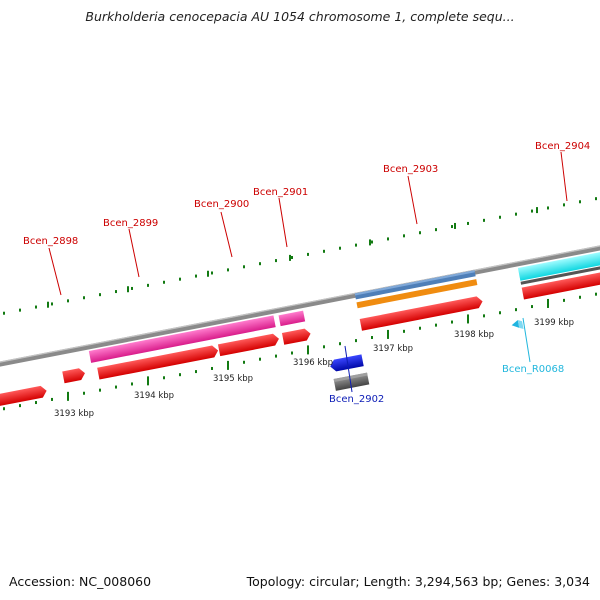 This screenshot has width=600, height=600. I want to click on label-bcen-2902: Bcen_2902, so click(356, 399).